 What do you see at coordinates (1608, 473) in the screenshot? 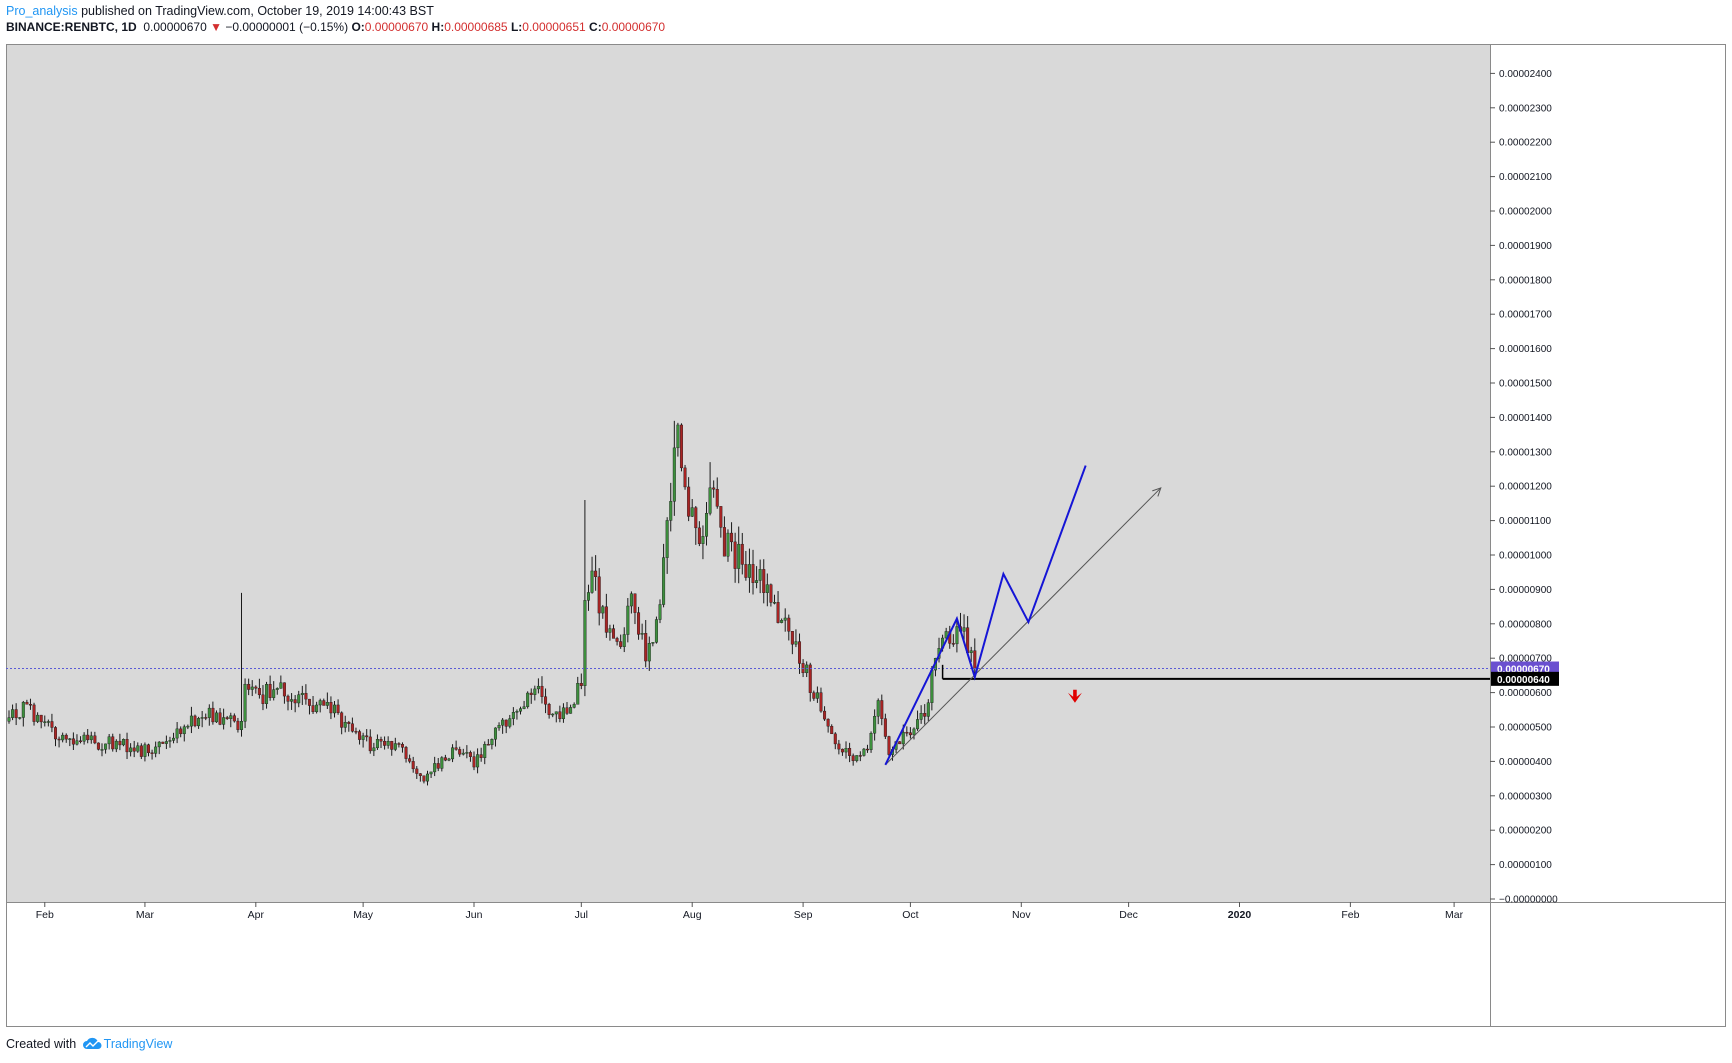
I see `price-axis-area` at bounding box center [1608, 473].